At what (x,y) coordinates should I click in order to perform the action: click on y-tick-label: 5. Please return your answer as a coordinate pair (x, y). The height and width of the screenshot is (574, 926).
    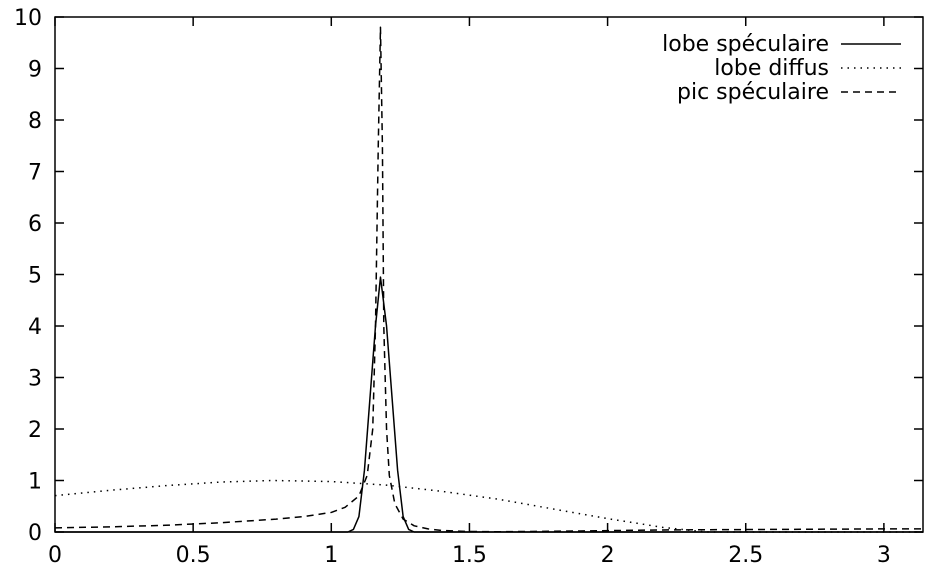
    Looking at the image, I should click on (35, 276).